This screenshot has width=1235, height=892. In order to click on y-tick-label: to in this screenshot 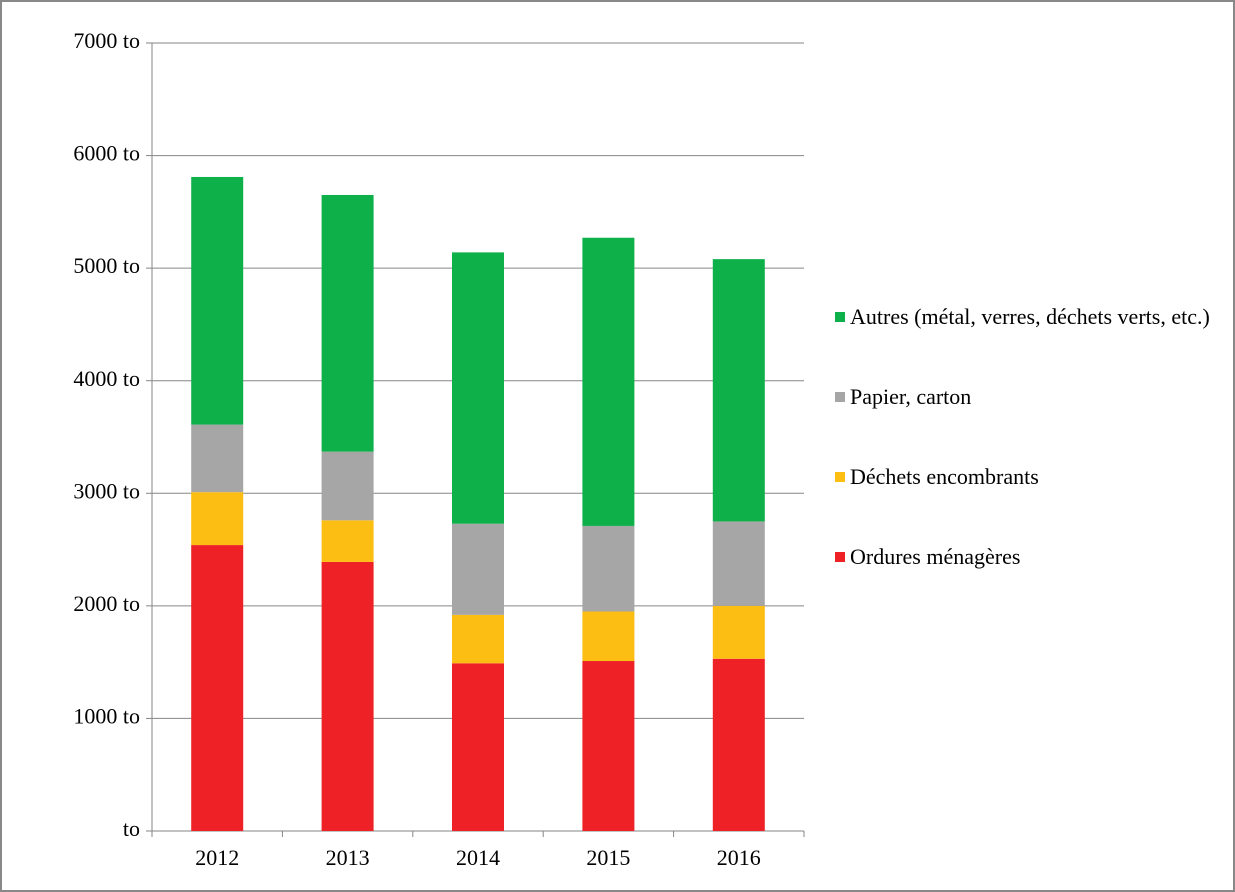, I will do `click(131, 828)`.